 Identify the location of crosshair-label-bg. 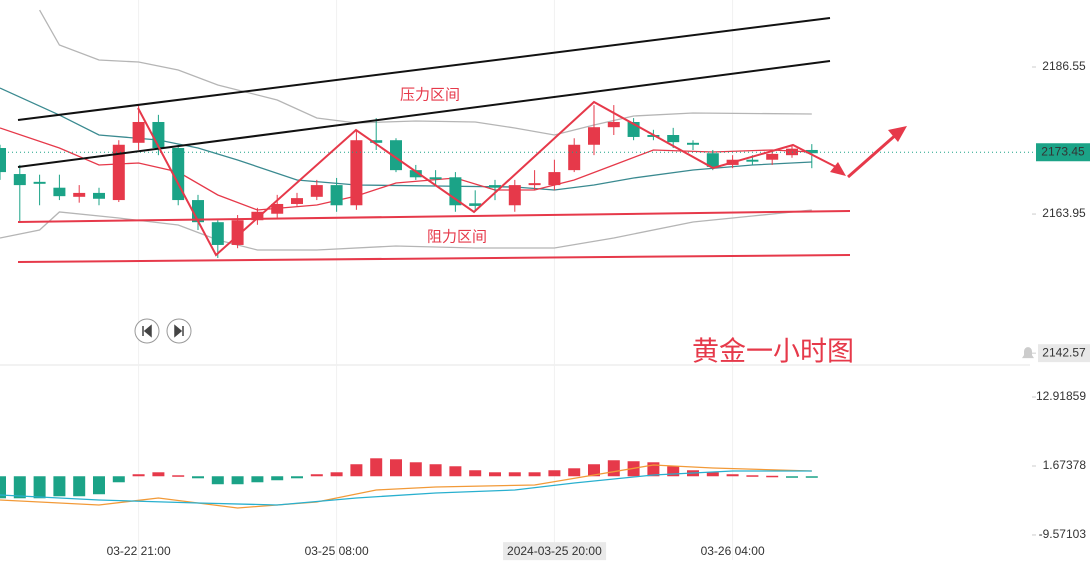
(555, 551).